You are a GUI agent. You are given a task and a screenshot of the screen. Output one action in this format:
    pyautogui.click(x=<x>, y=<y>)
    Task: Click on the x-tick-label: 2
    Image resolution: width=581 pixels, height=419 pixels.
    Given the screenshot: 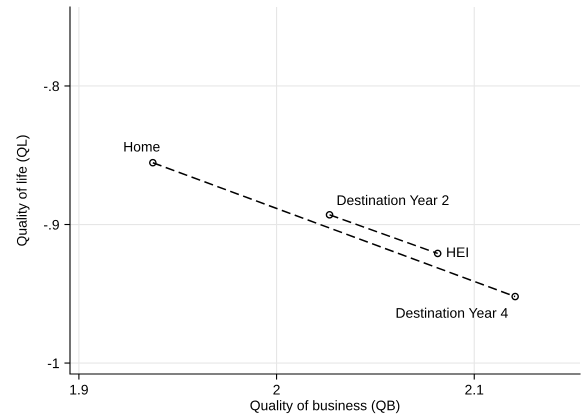 What is the action you would take?
    pyautogui.click(x=276, y=389)
    